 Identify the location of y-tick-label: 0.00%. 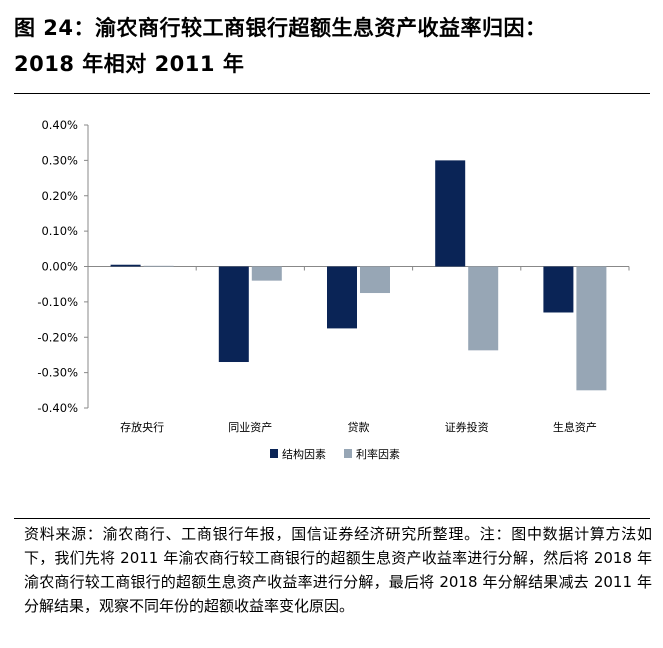
(59, 267).